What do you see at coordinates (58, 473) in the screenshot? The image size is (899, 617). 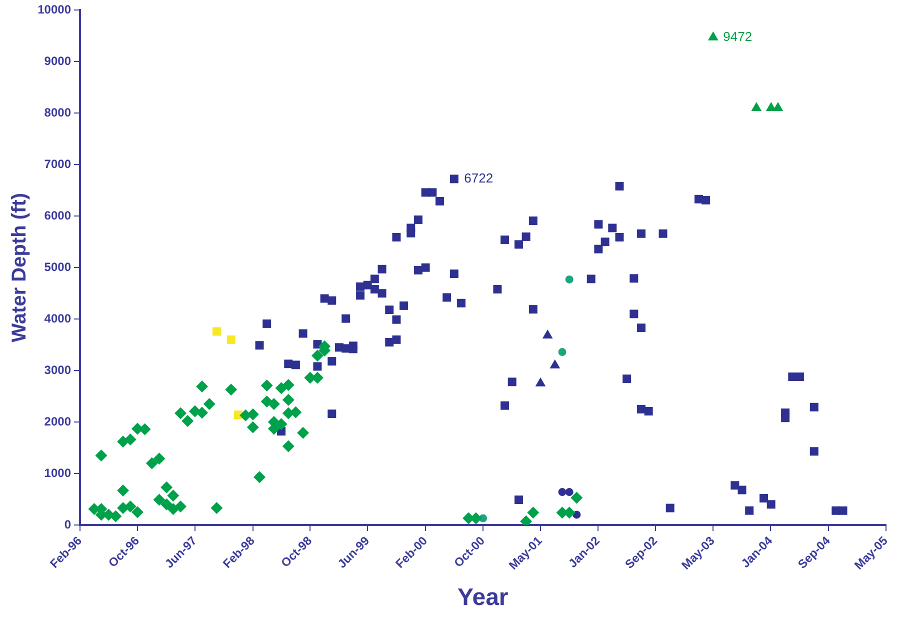 I see `y-tick-label: 1000` at bounding box center [58, 473].